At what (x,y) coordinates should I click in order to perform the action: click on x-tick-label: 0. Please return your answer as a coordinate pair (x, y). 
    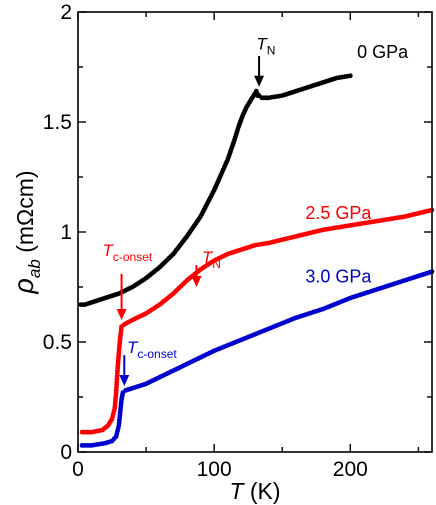
    Looking at the image, I should click on (78, 469).